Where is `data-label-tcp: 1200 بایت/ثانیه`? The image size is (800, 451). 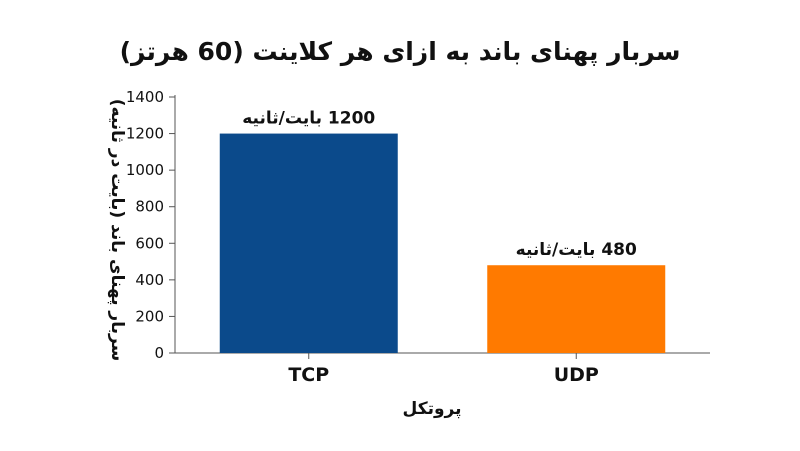 data-label-tcp: 1200 بایت/ثانیه is located at coordinates (308, 119).